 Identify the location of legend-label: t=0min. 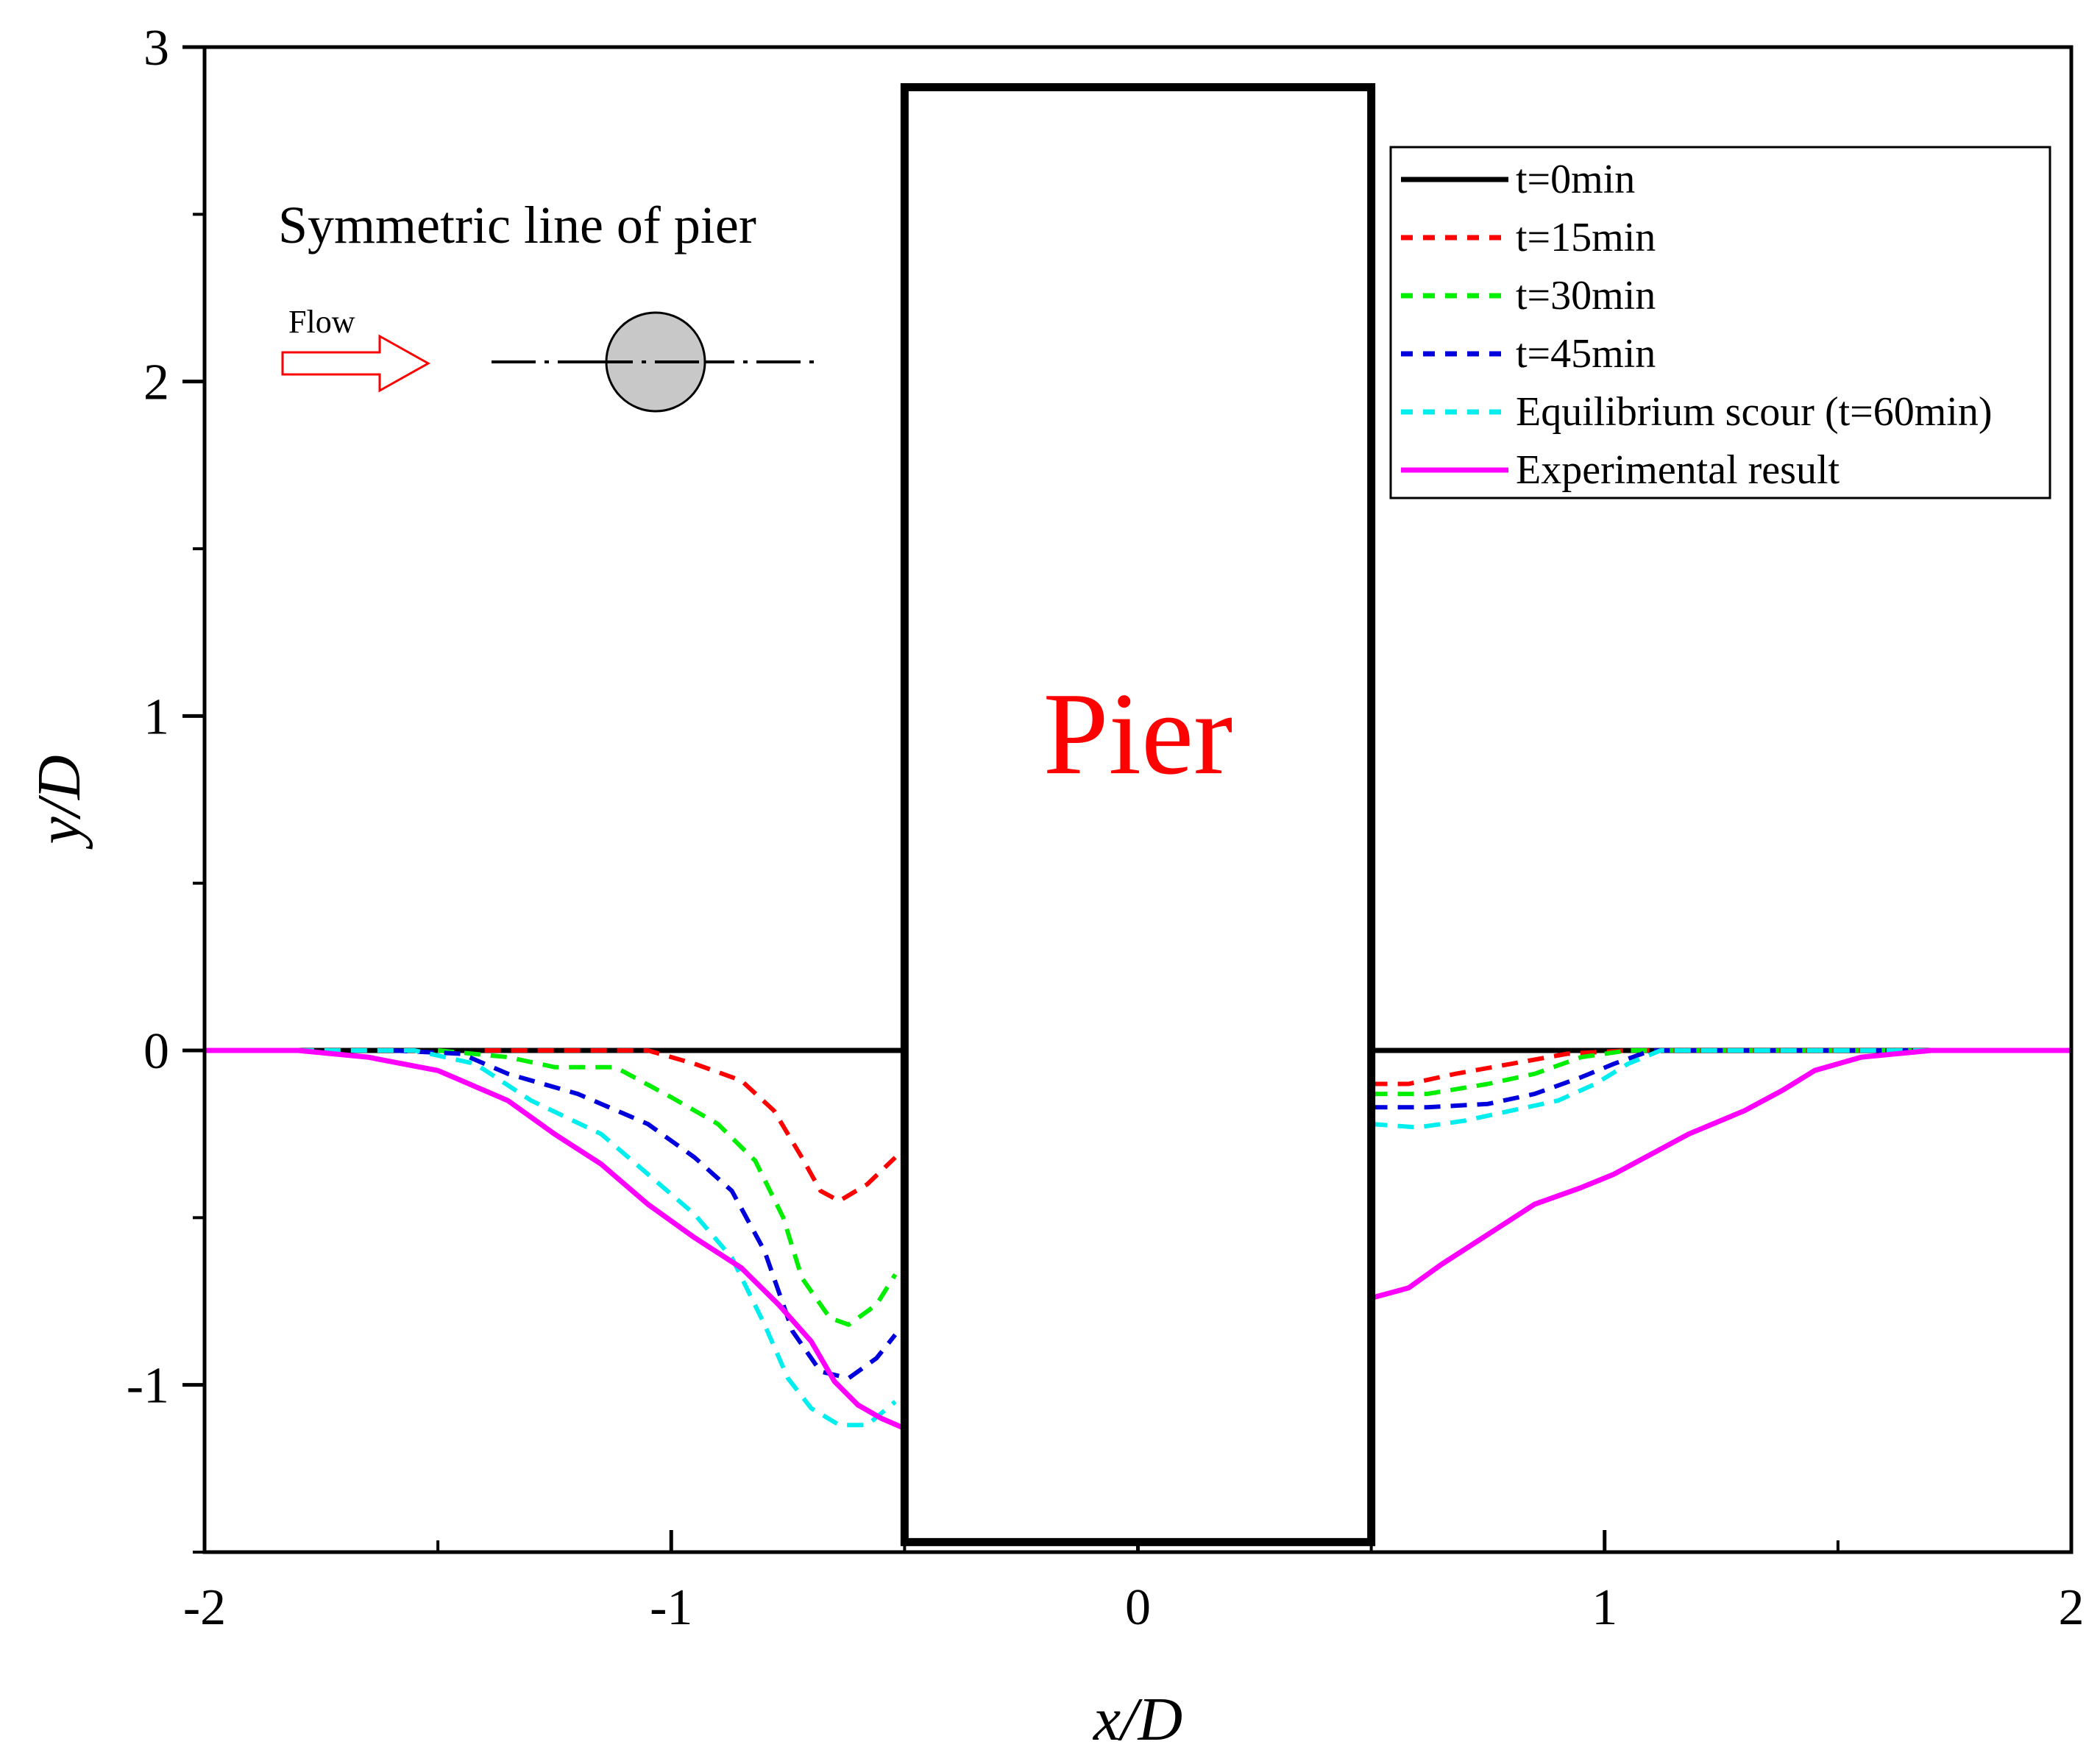
(1575, 179).